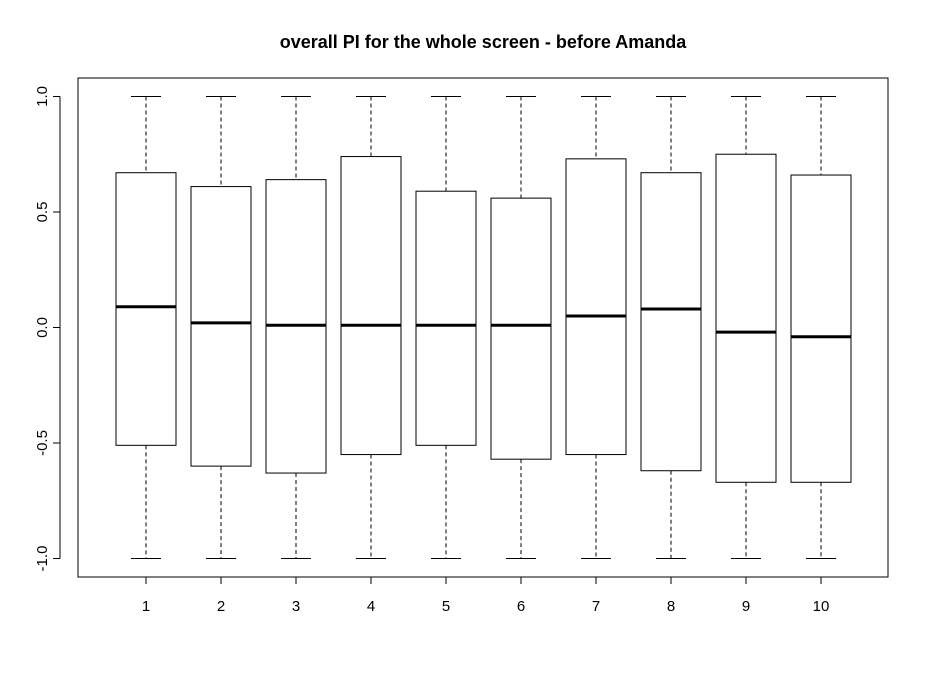 The width and height of the screenshot is (929, 675). I want to click on x-tick-label: 3, so click(296, 606).